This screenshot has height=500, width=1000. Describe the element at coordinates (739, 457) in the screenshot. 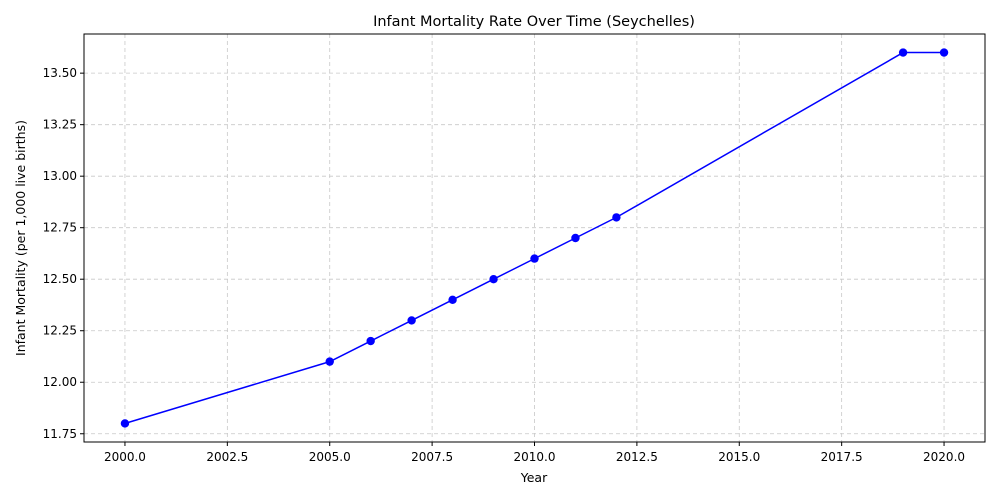

I see `x-tick-label: 2015.0` at that location.